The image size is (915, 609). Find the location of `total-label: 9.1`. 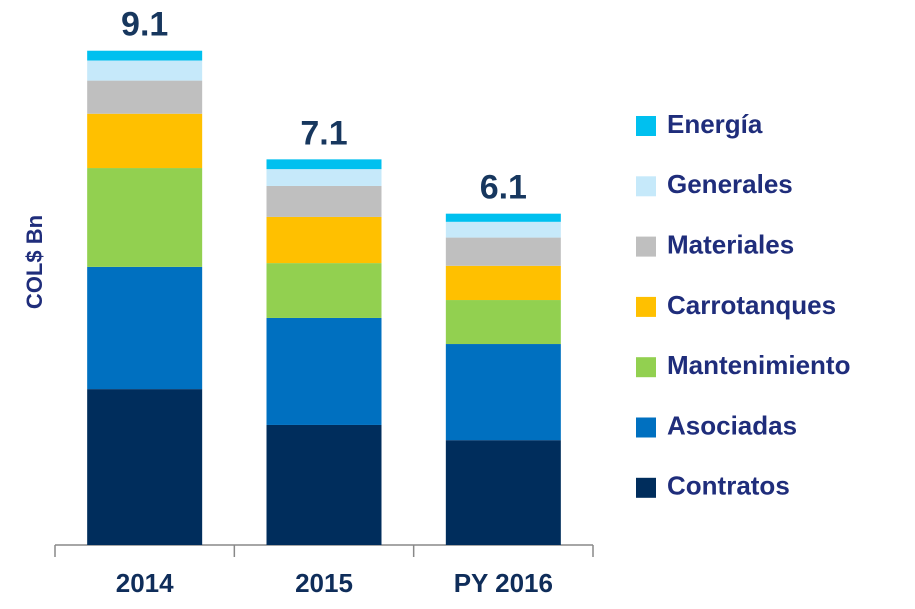

total-label: 9.1 is located at coordinates (144, 25).